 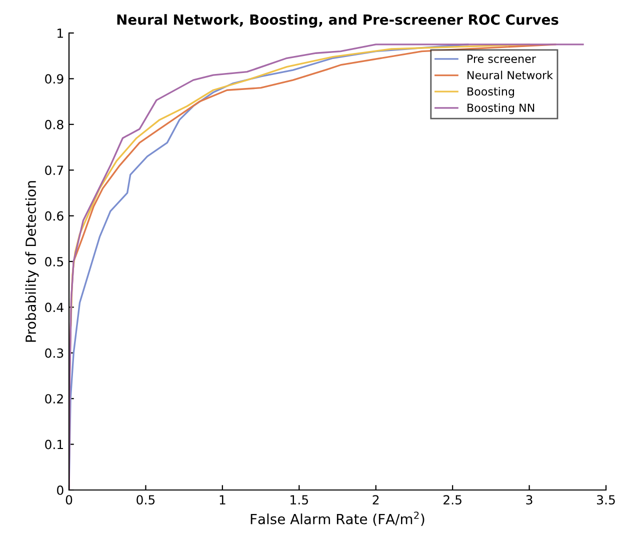 I want to click on x-tick-label: 3, so click(x=529, y=500).